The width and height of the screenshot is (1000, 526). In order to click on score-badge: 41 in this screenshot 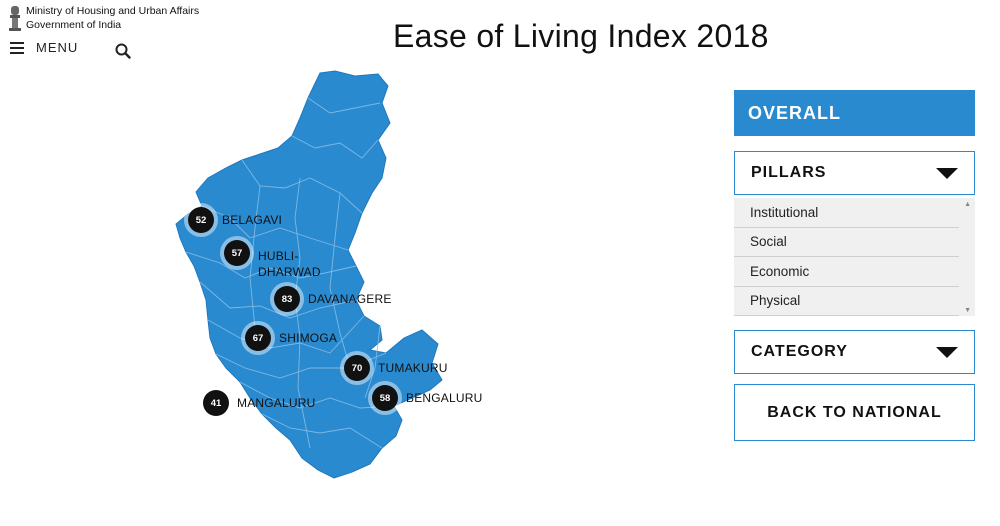, I will do `click(216, 403)`.